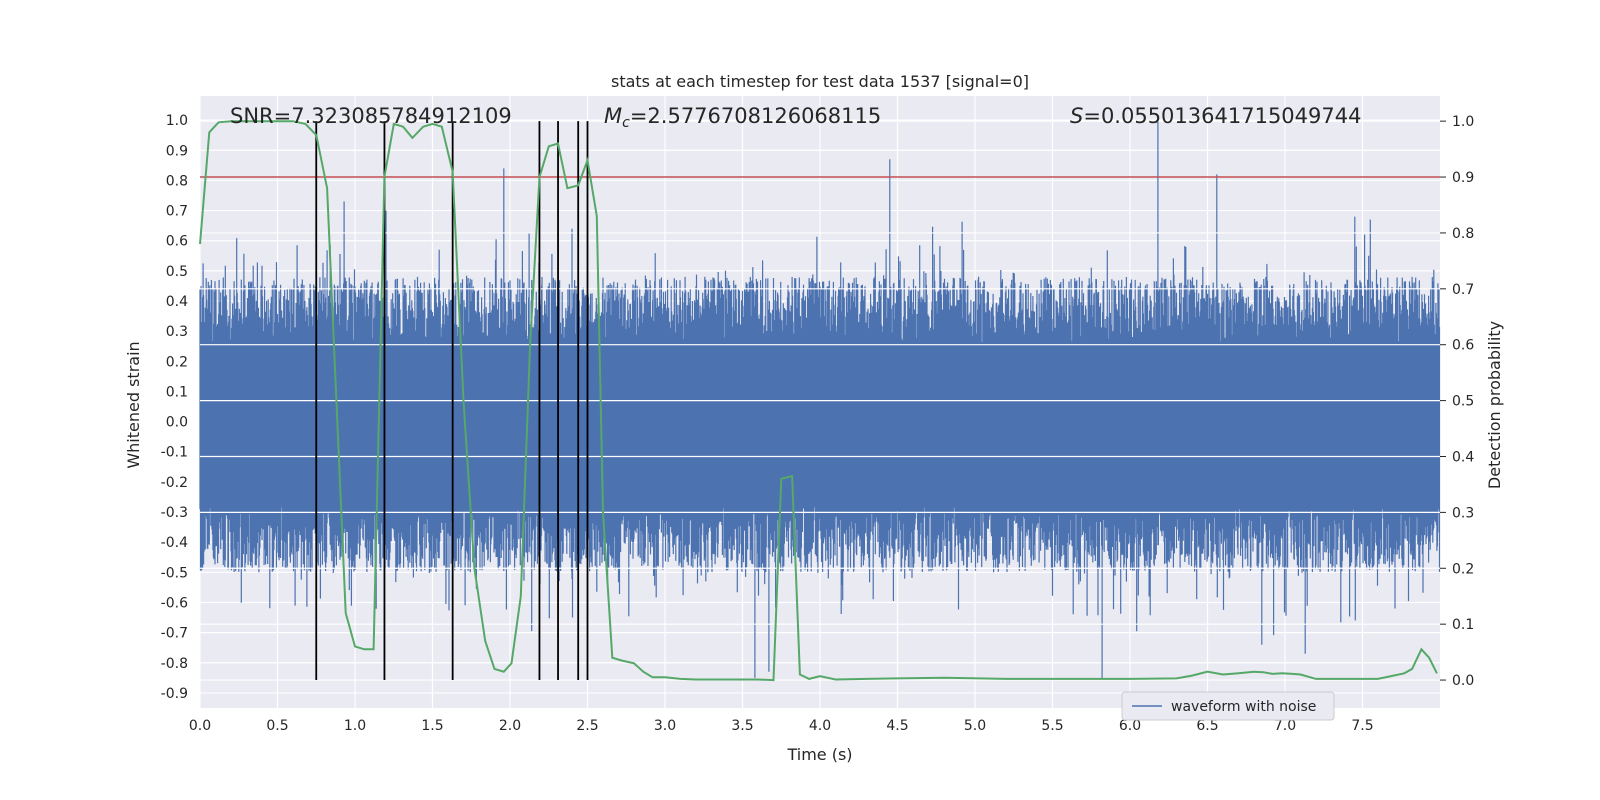 Image resolution: width=1600 pixels, height=800 pixels. I want to click on s-value: =0.055013641715049744, so click(1222, 116).